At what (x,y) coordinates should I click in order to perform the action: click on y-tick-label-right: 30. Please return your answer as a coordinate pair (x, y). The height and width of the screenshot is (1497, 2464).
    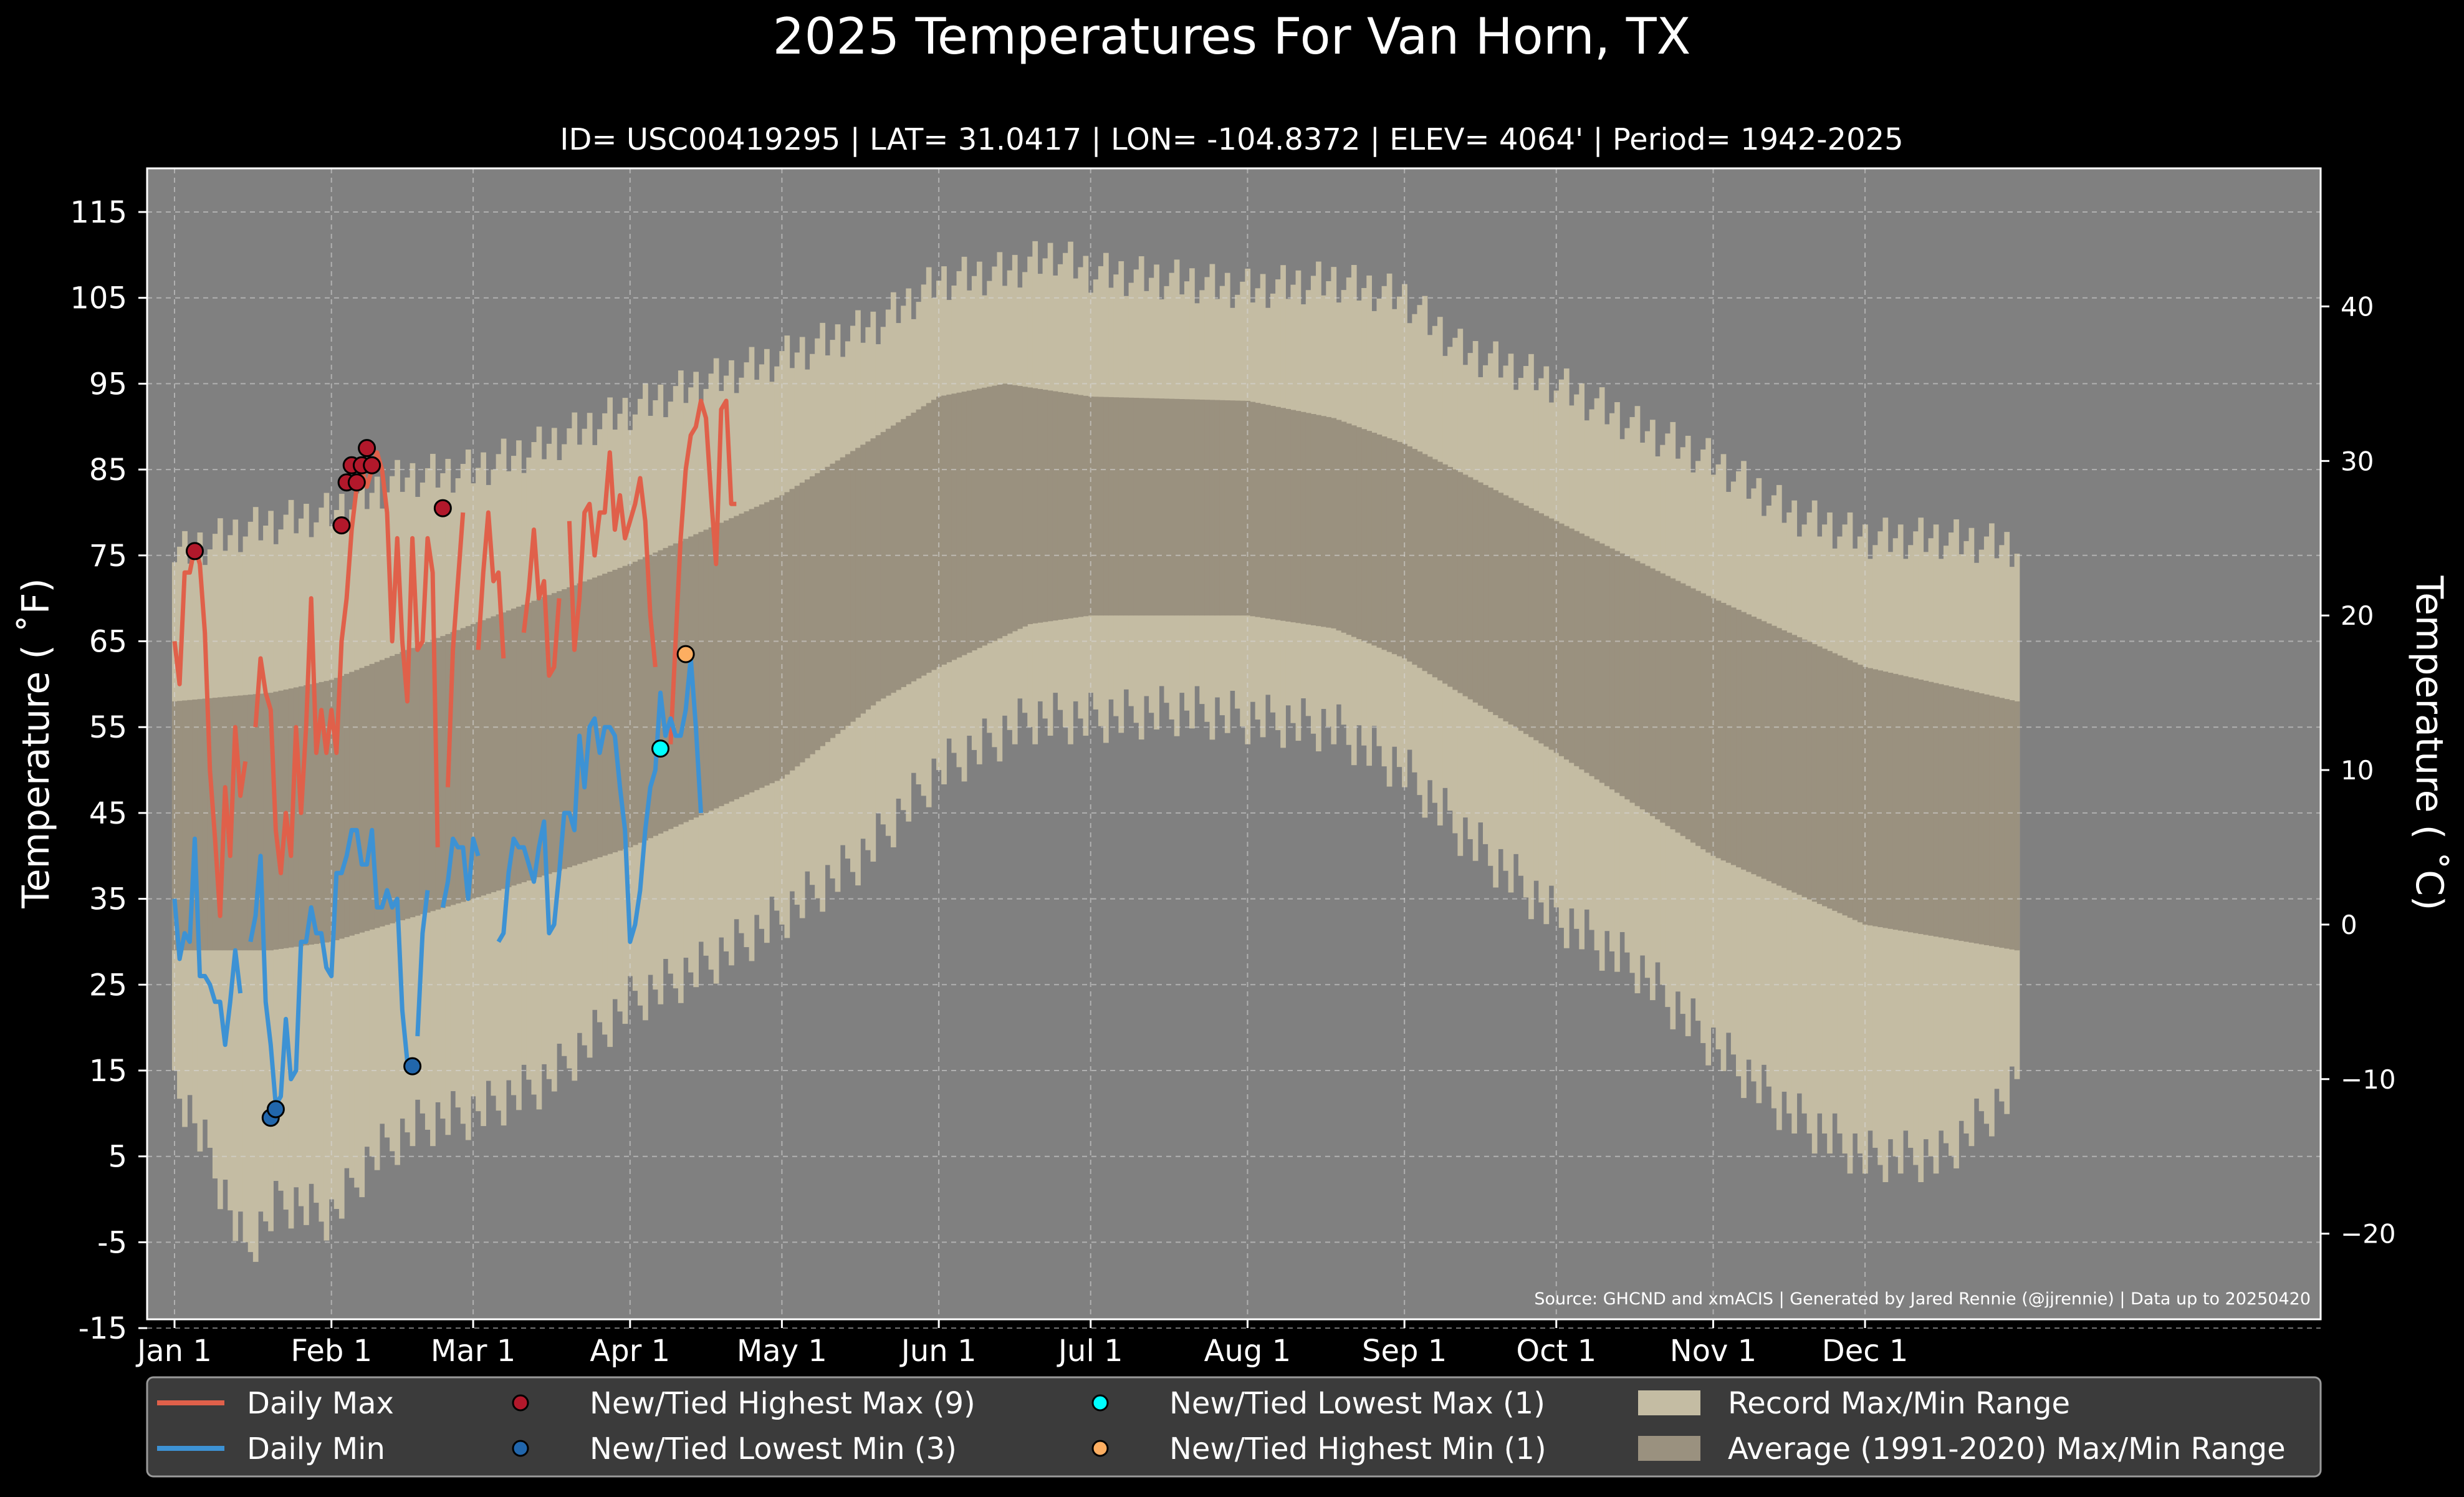
    Looking at the image, I should click on (2357, 461).